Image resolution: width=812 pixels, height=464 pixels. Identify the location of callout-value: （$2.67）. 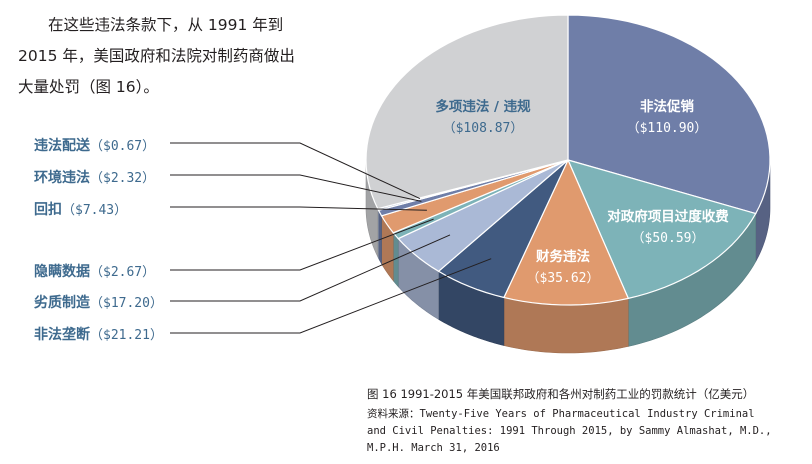
(123, 272).